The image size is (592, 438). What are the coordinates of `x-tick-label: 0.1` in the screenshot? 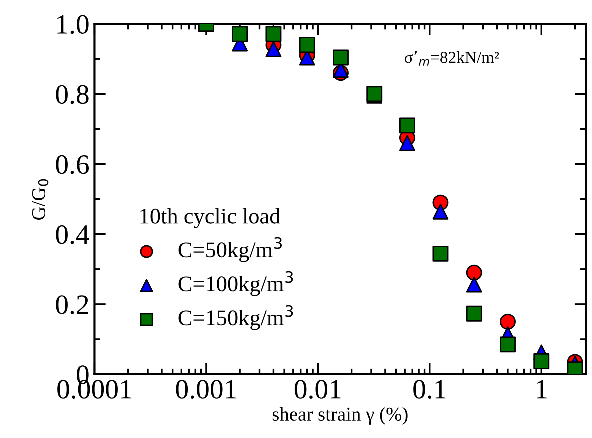 It's located at (430, 390).